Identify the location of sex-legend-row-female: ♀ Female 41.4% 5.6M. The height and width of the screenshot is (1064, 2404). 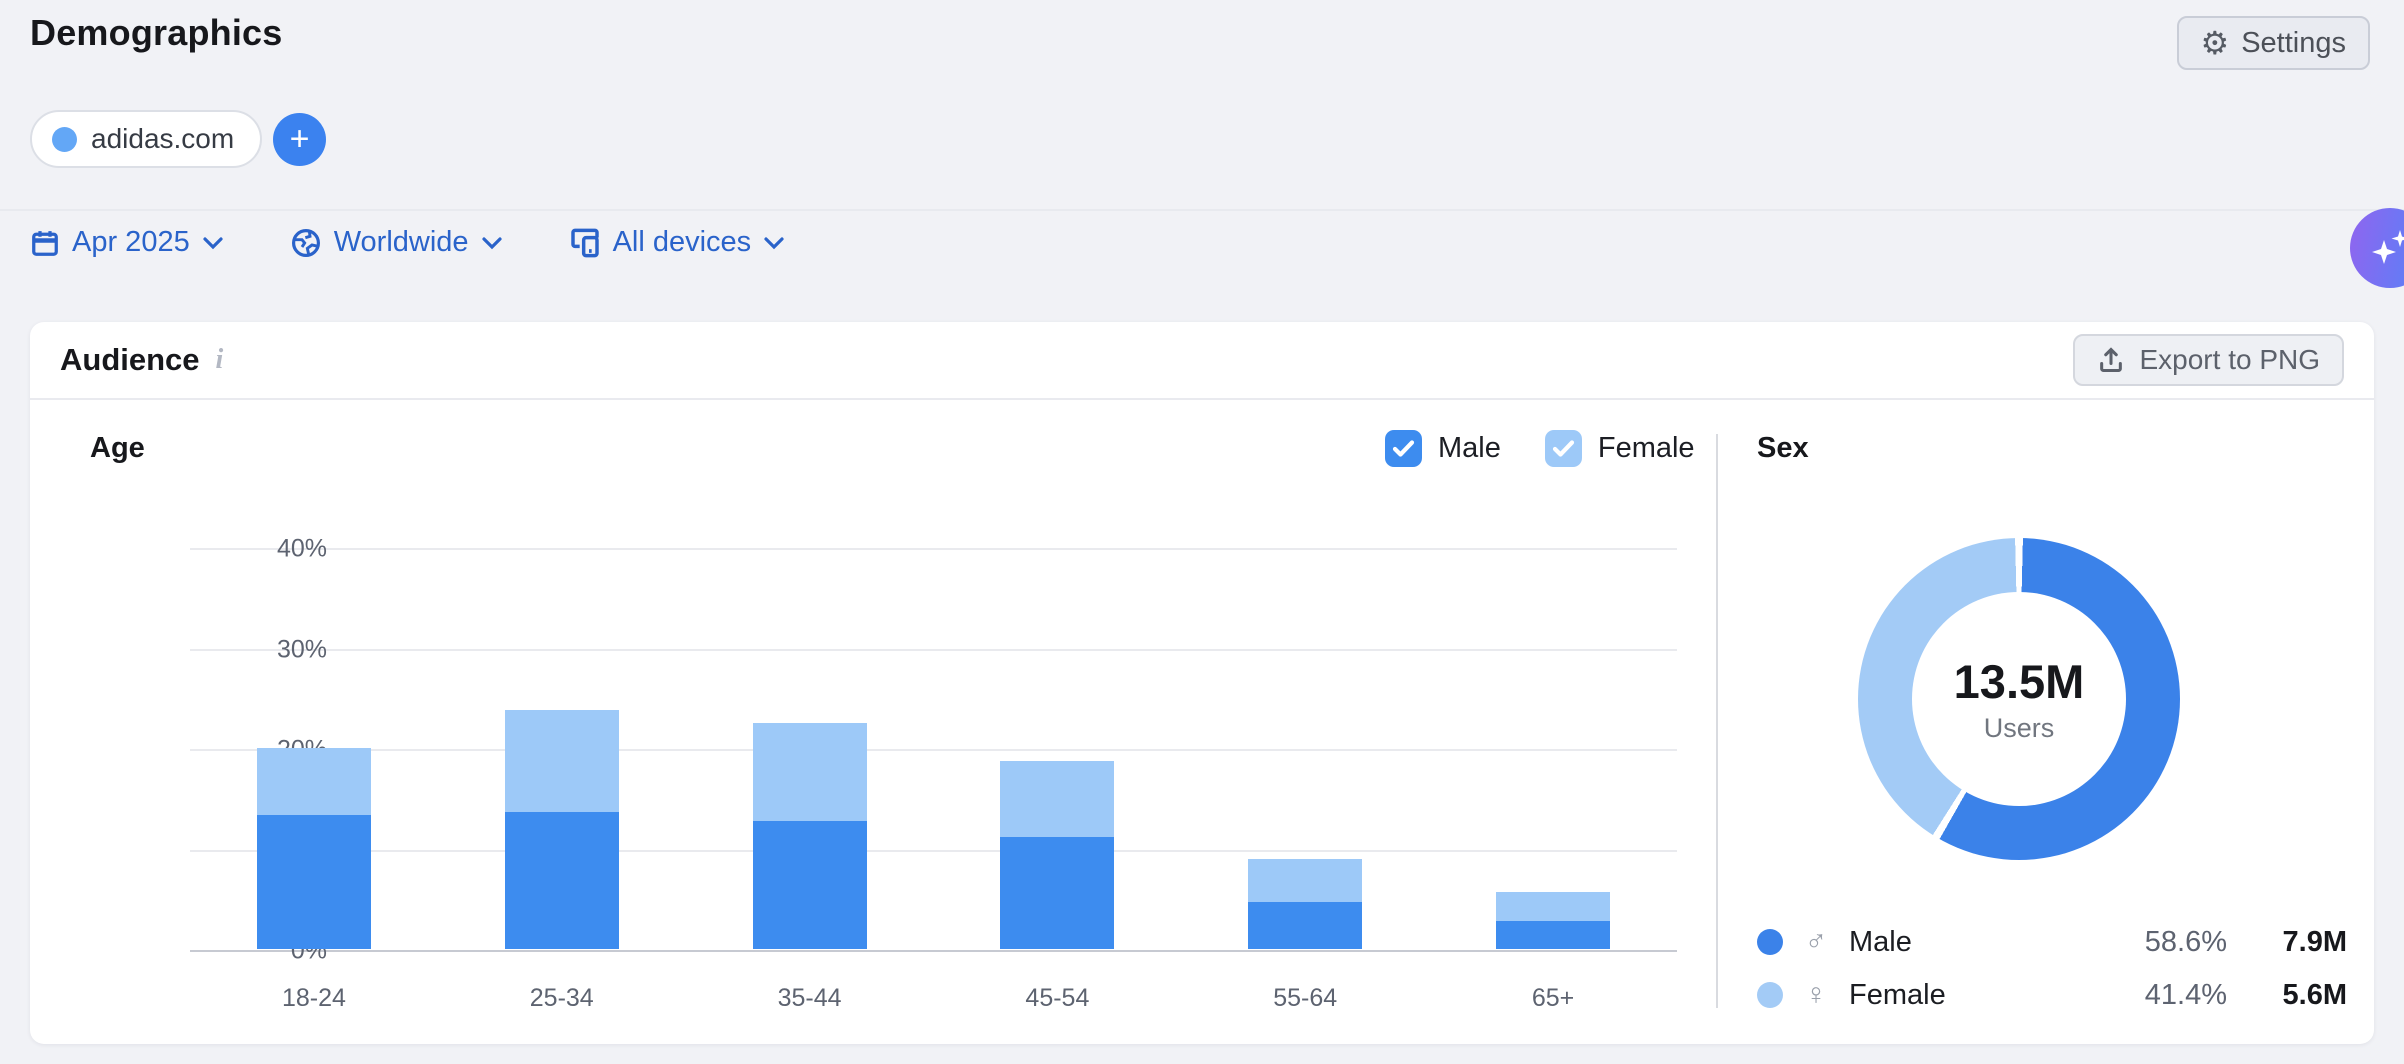
(2052, 995).